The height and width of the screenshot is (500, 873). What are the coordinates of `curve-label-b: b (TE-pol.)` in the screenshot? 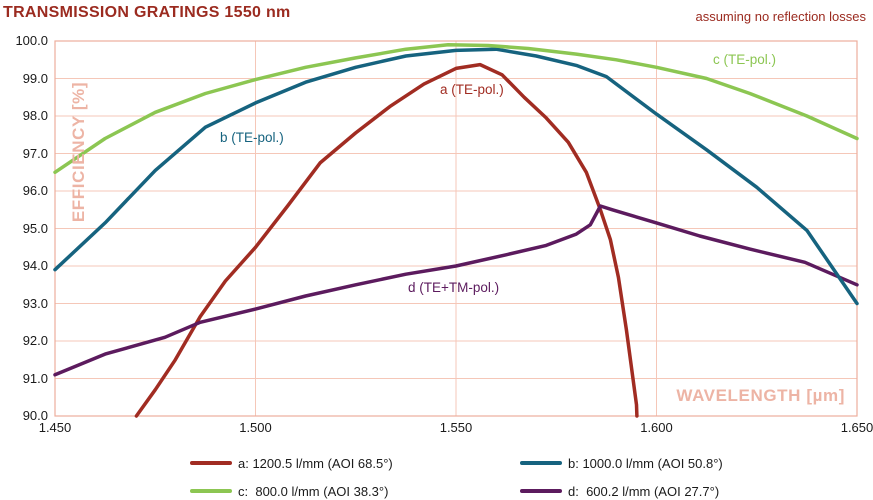 It's located at (252, 137).